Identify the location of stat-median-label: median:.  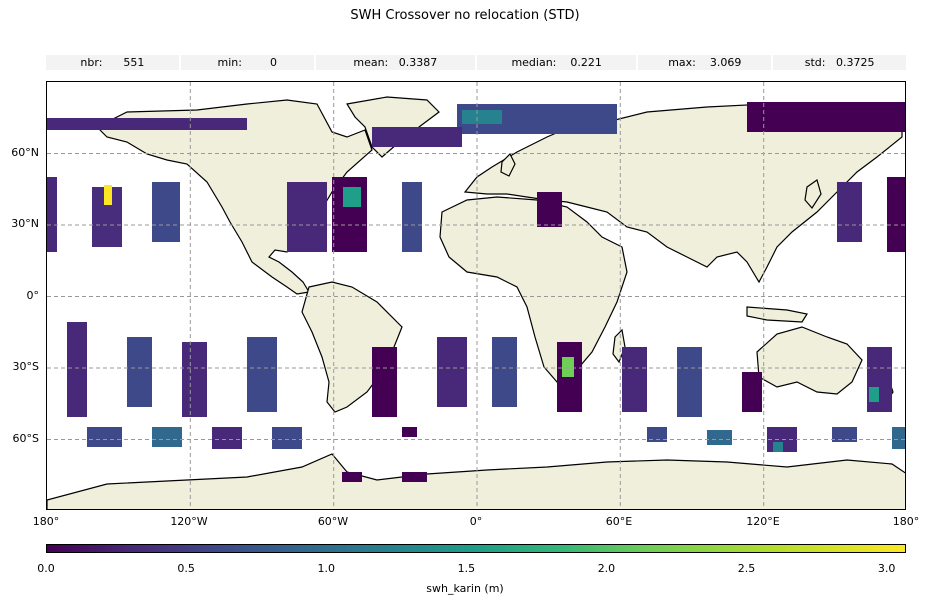
(534, 62).